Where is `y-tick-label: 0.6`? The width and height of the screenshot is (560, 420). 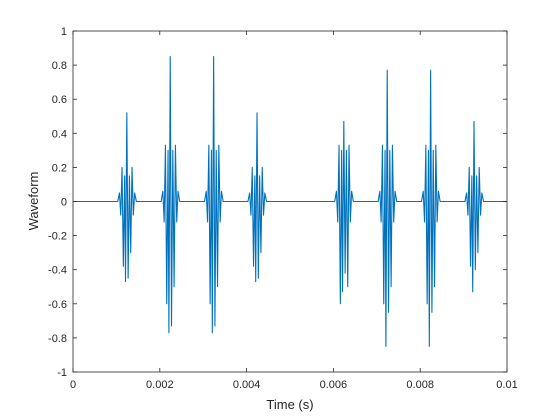
y-tick-label: 0.6 is located at coordinates (59, 100).